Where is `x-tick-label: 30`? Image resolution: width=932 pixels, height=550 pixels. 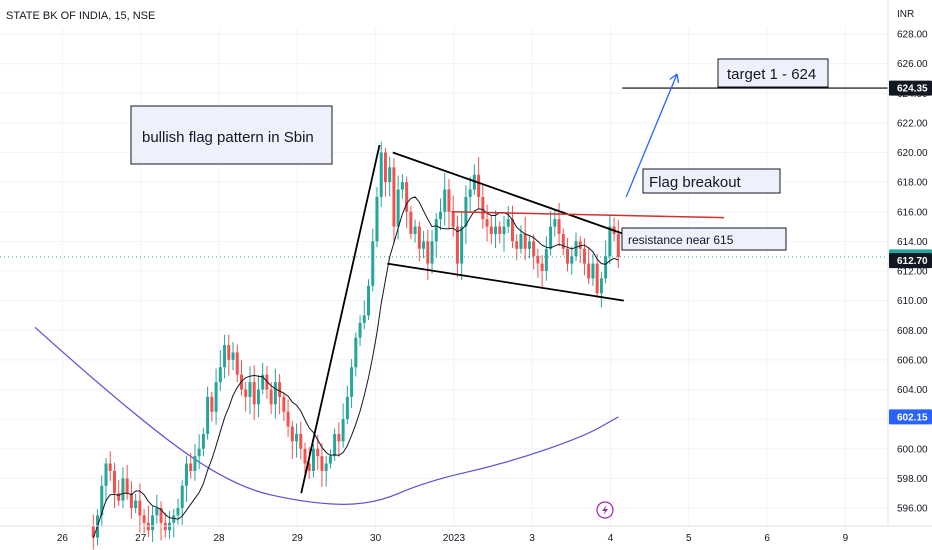 x-tick-label: 30 is located at coordinates (376, 538).